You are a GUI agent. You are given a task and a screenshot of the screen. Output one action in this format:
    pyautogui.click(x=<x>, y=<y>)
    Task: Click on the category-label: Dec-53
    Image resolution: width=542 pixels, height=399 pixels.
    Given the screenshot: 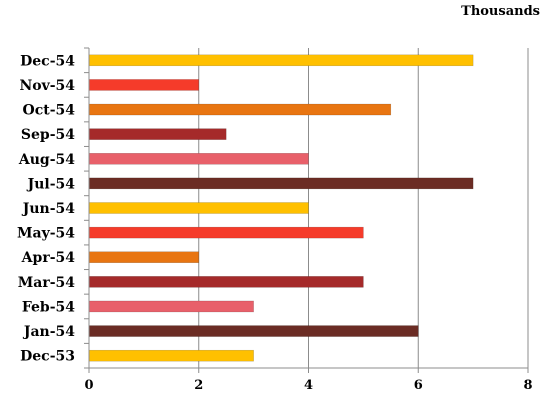 What is the action you would take?
    pyautogui.click(x=47, y=357)
    